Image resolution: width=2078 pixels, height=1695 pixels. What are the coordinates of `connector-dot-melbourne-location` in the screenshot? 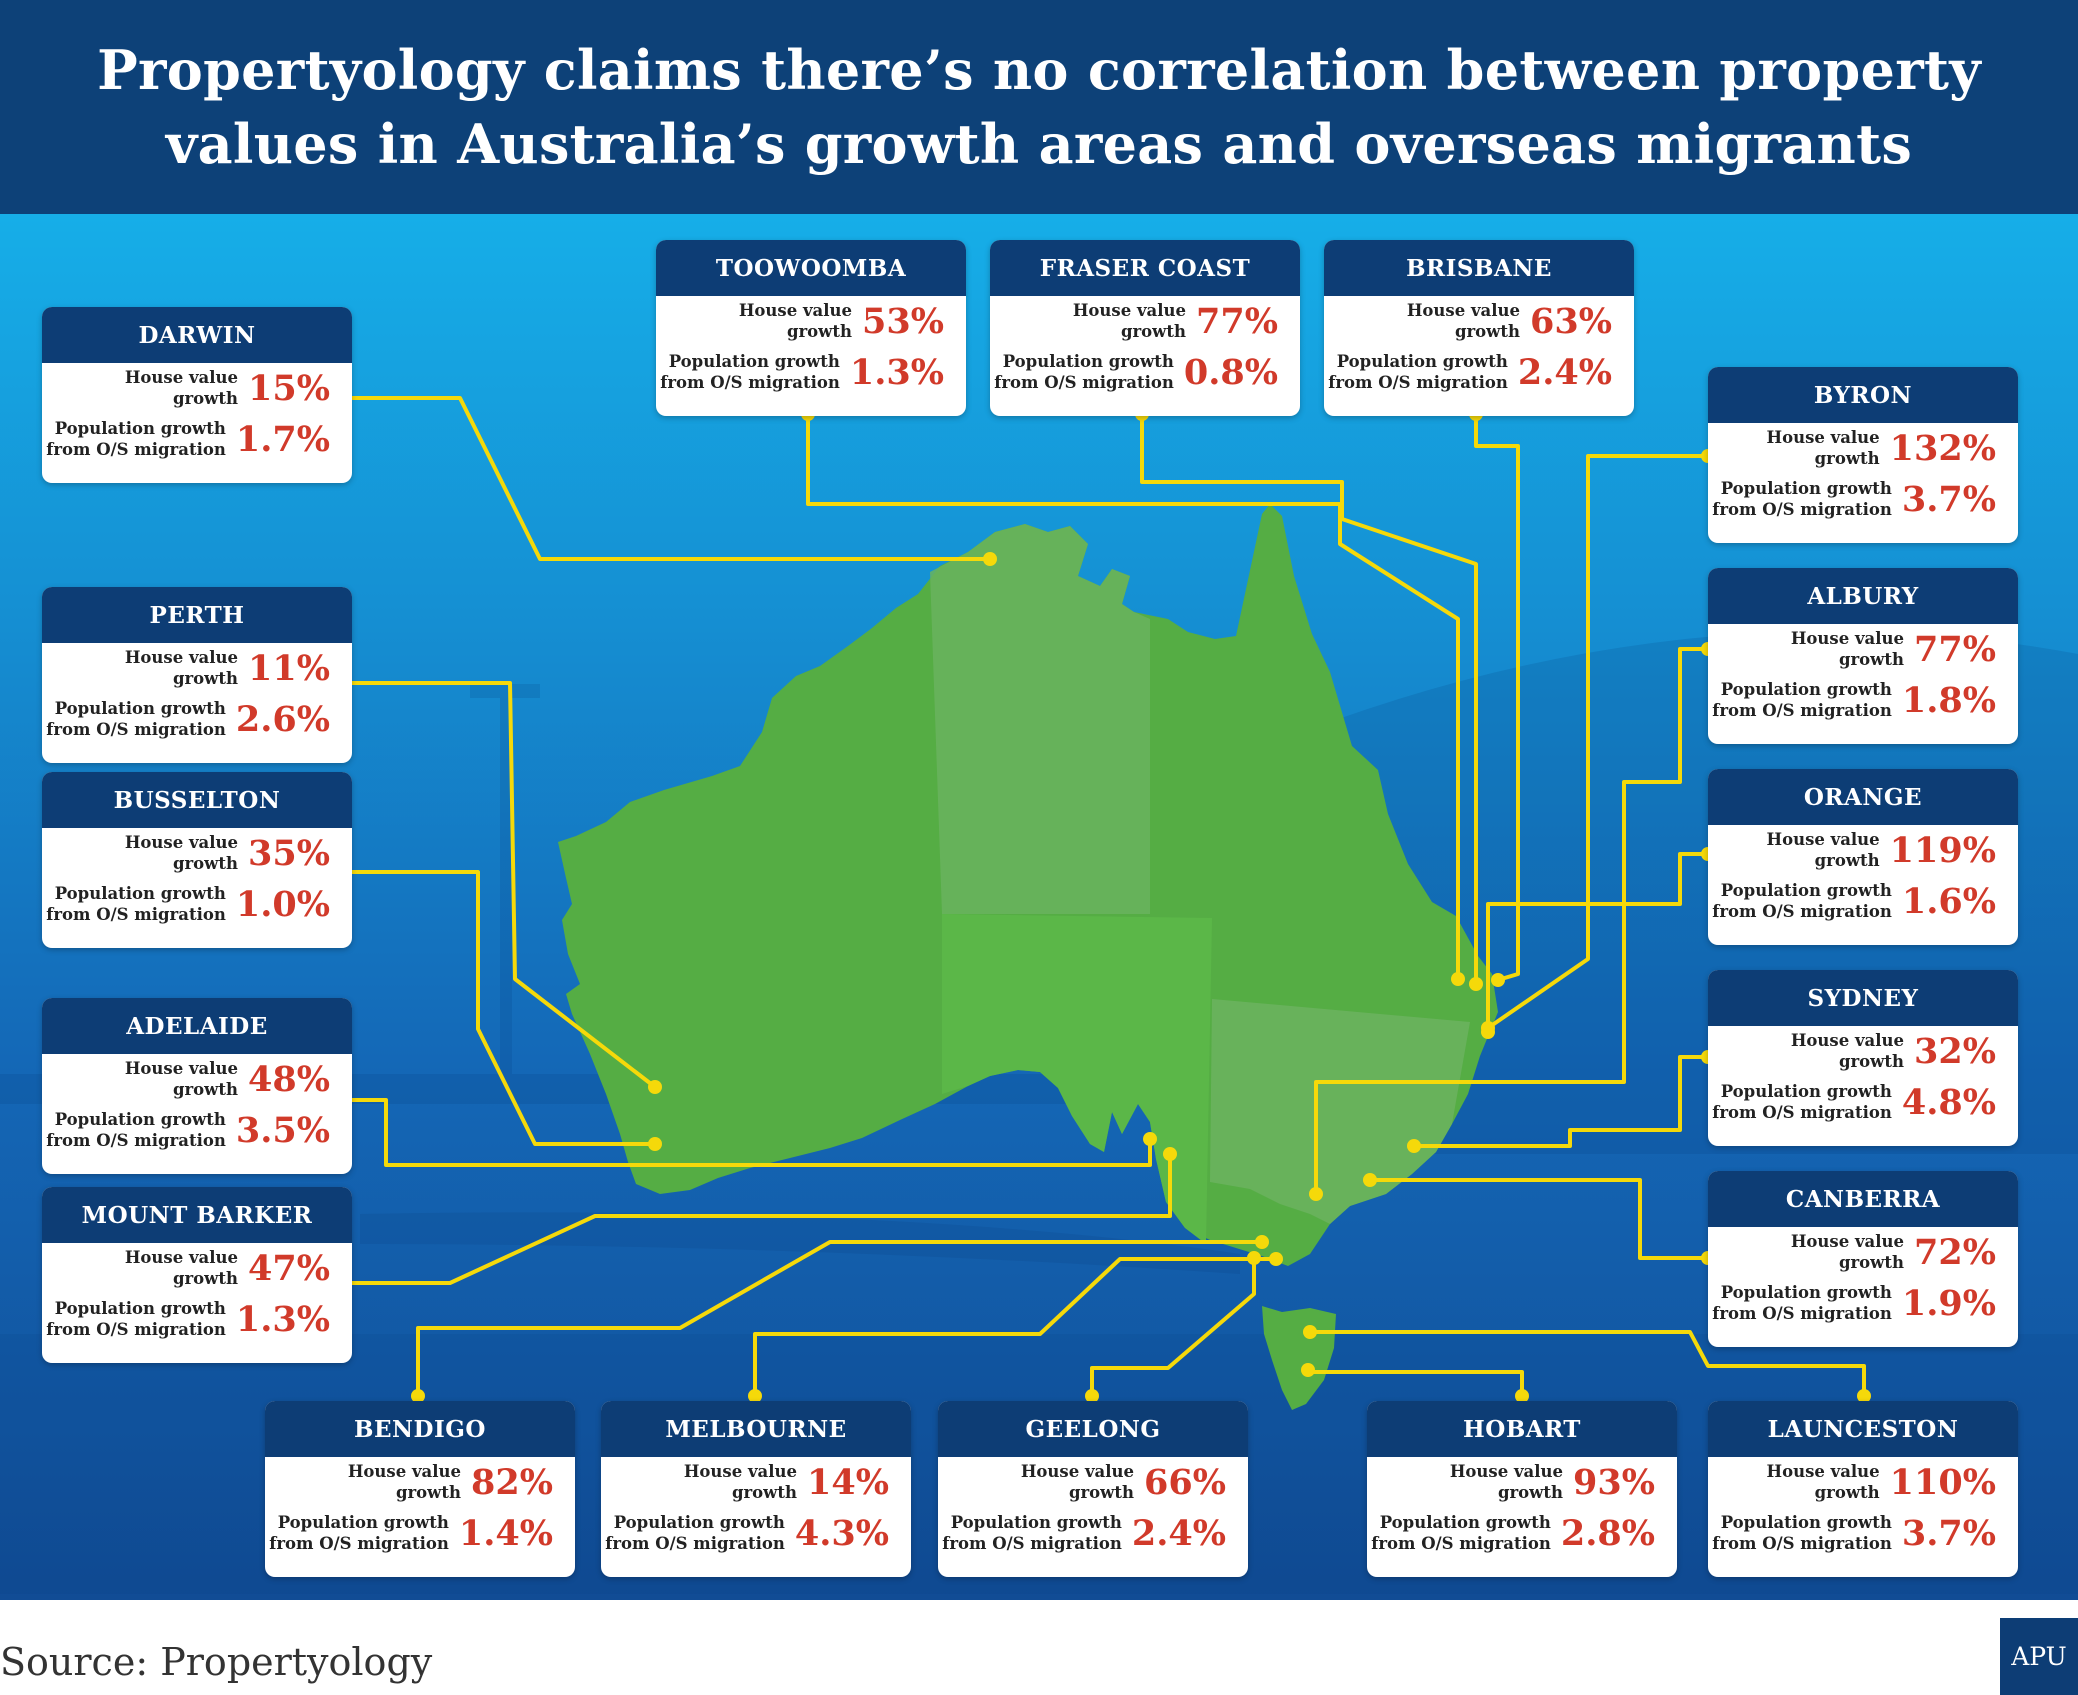 It's located at (1276, 1259).